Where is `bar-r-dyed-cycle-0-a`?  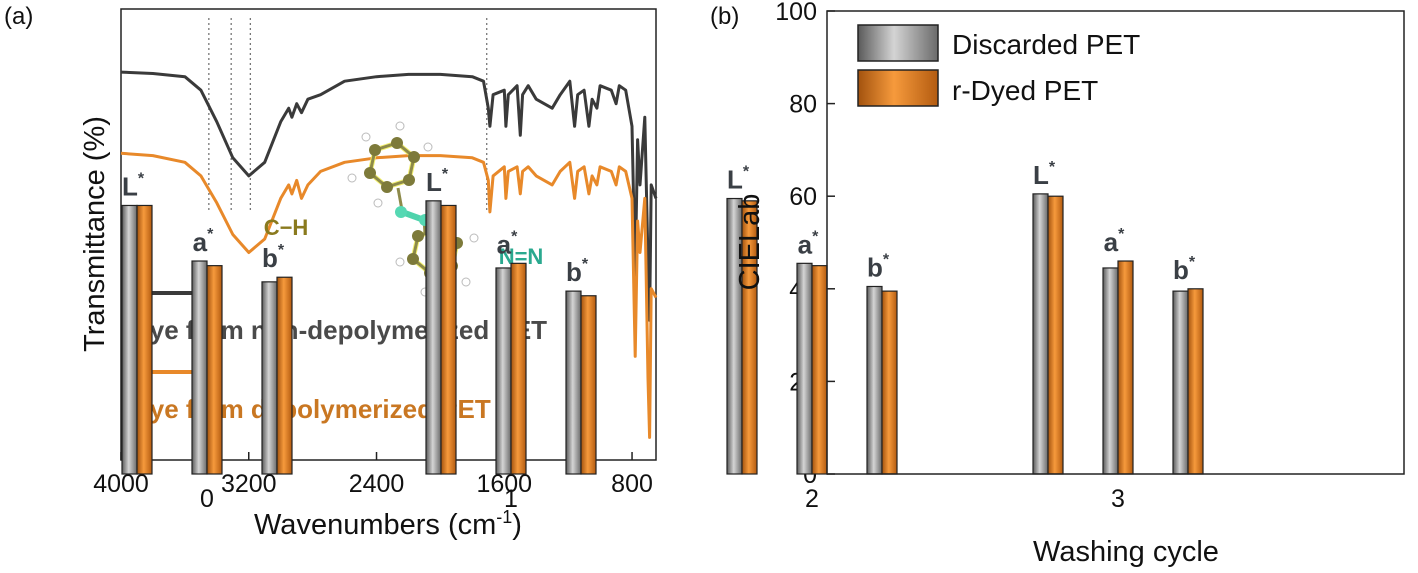 bar-r-dyed-cycle-0-a is located at coordinates (214, 370).